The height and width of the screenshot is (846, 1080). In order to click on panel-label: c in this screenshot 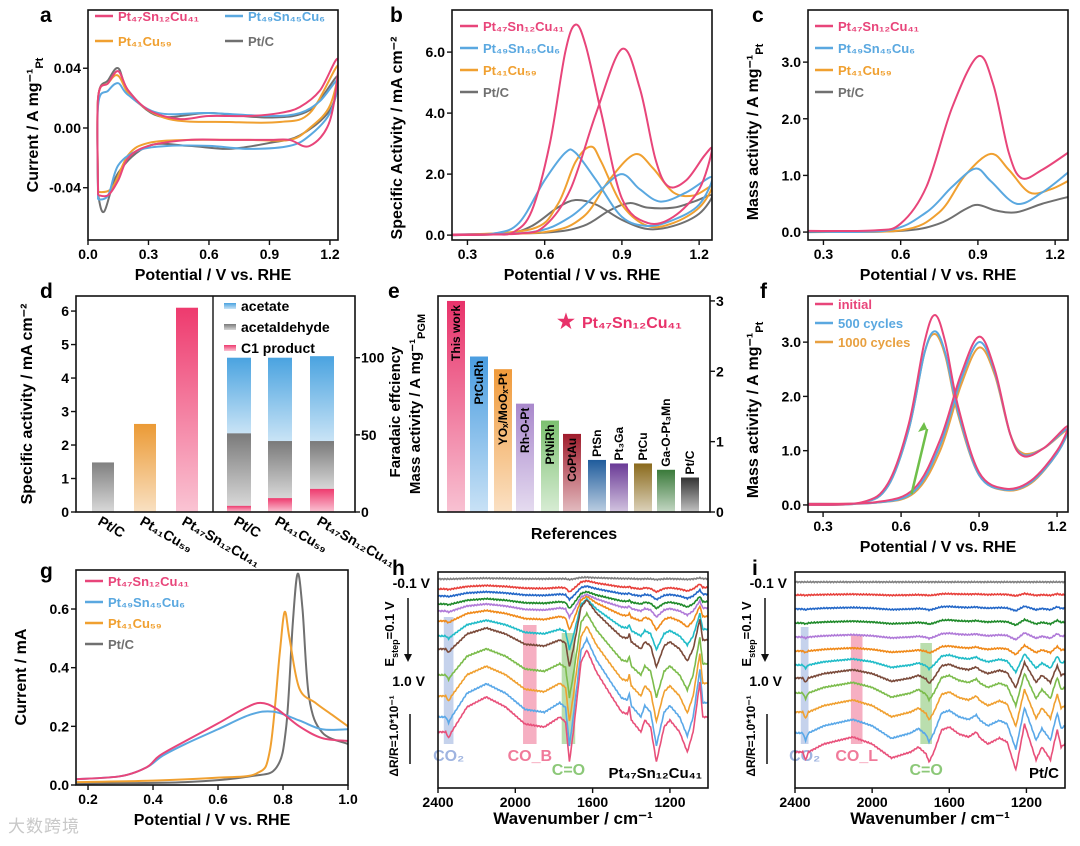, I will do `click(758, 15)`.